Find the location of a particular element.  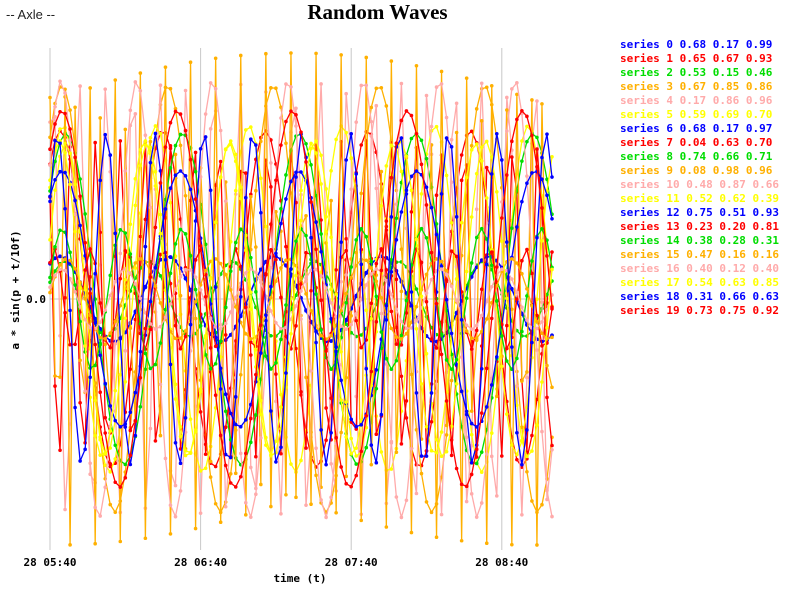

x-tick-label: 28 06:40 is located at coordinates (200, 562).